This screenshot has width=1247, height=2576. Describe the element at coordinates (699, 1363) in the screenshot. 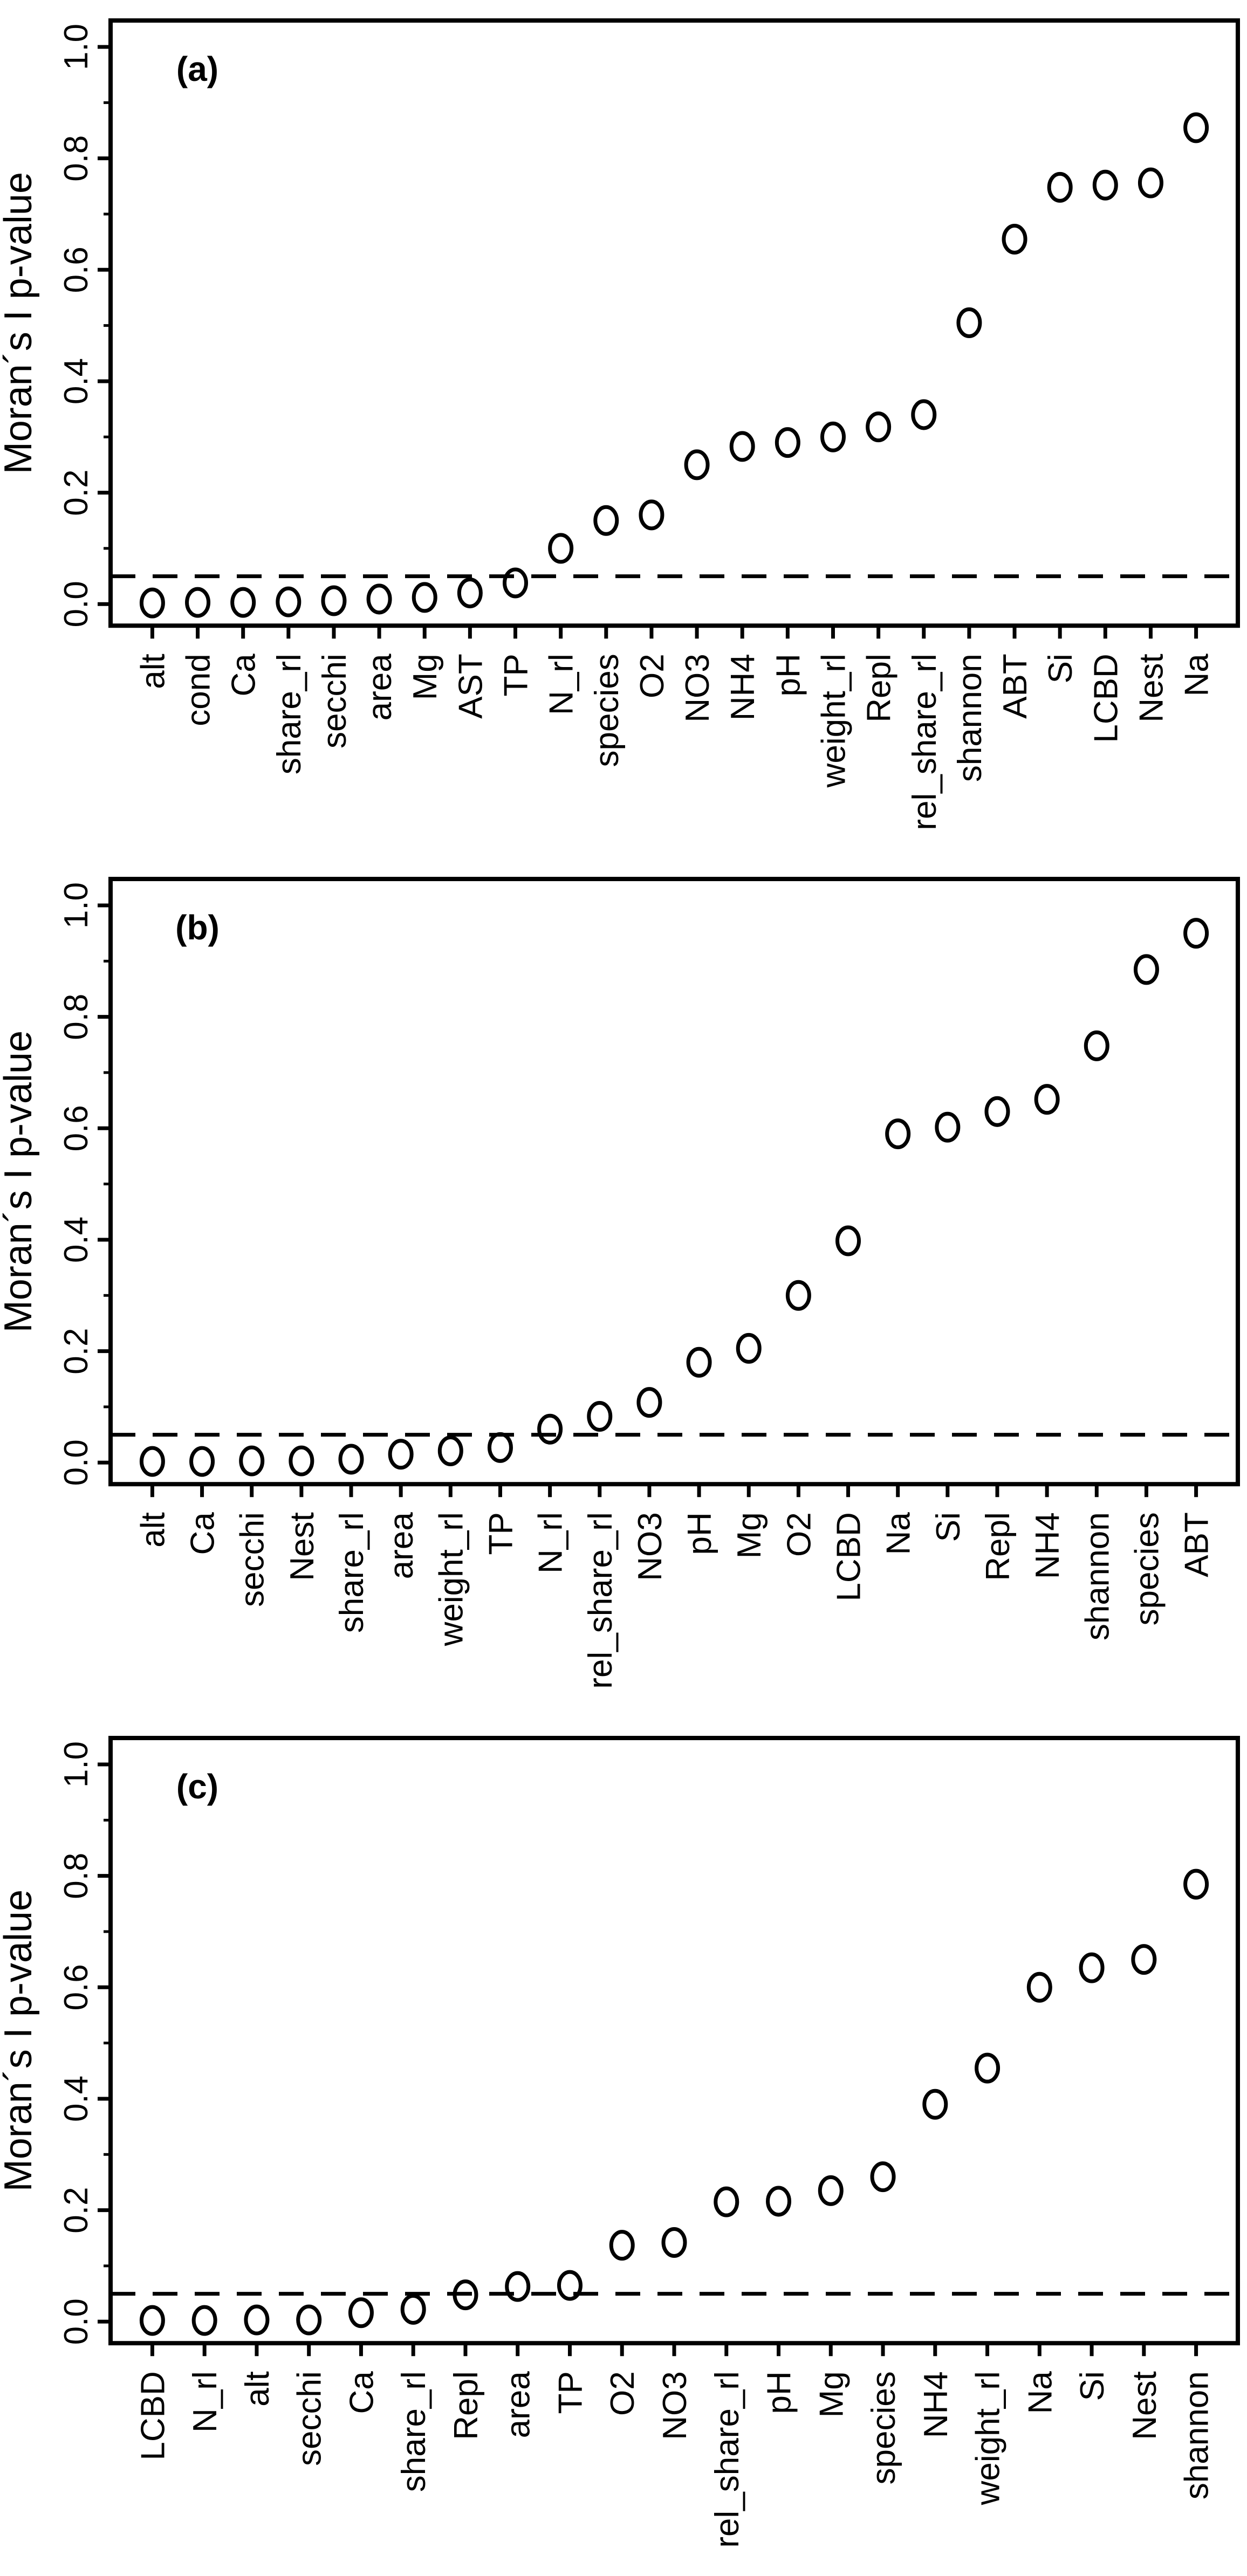

I see `data-point-pH` at that location.